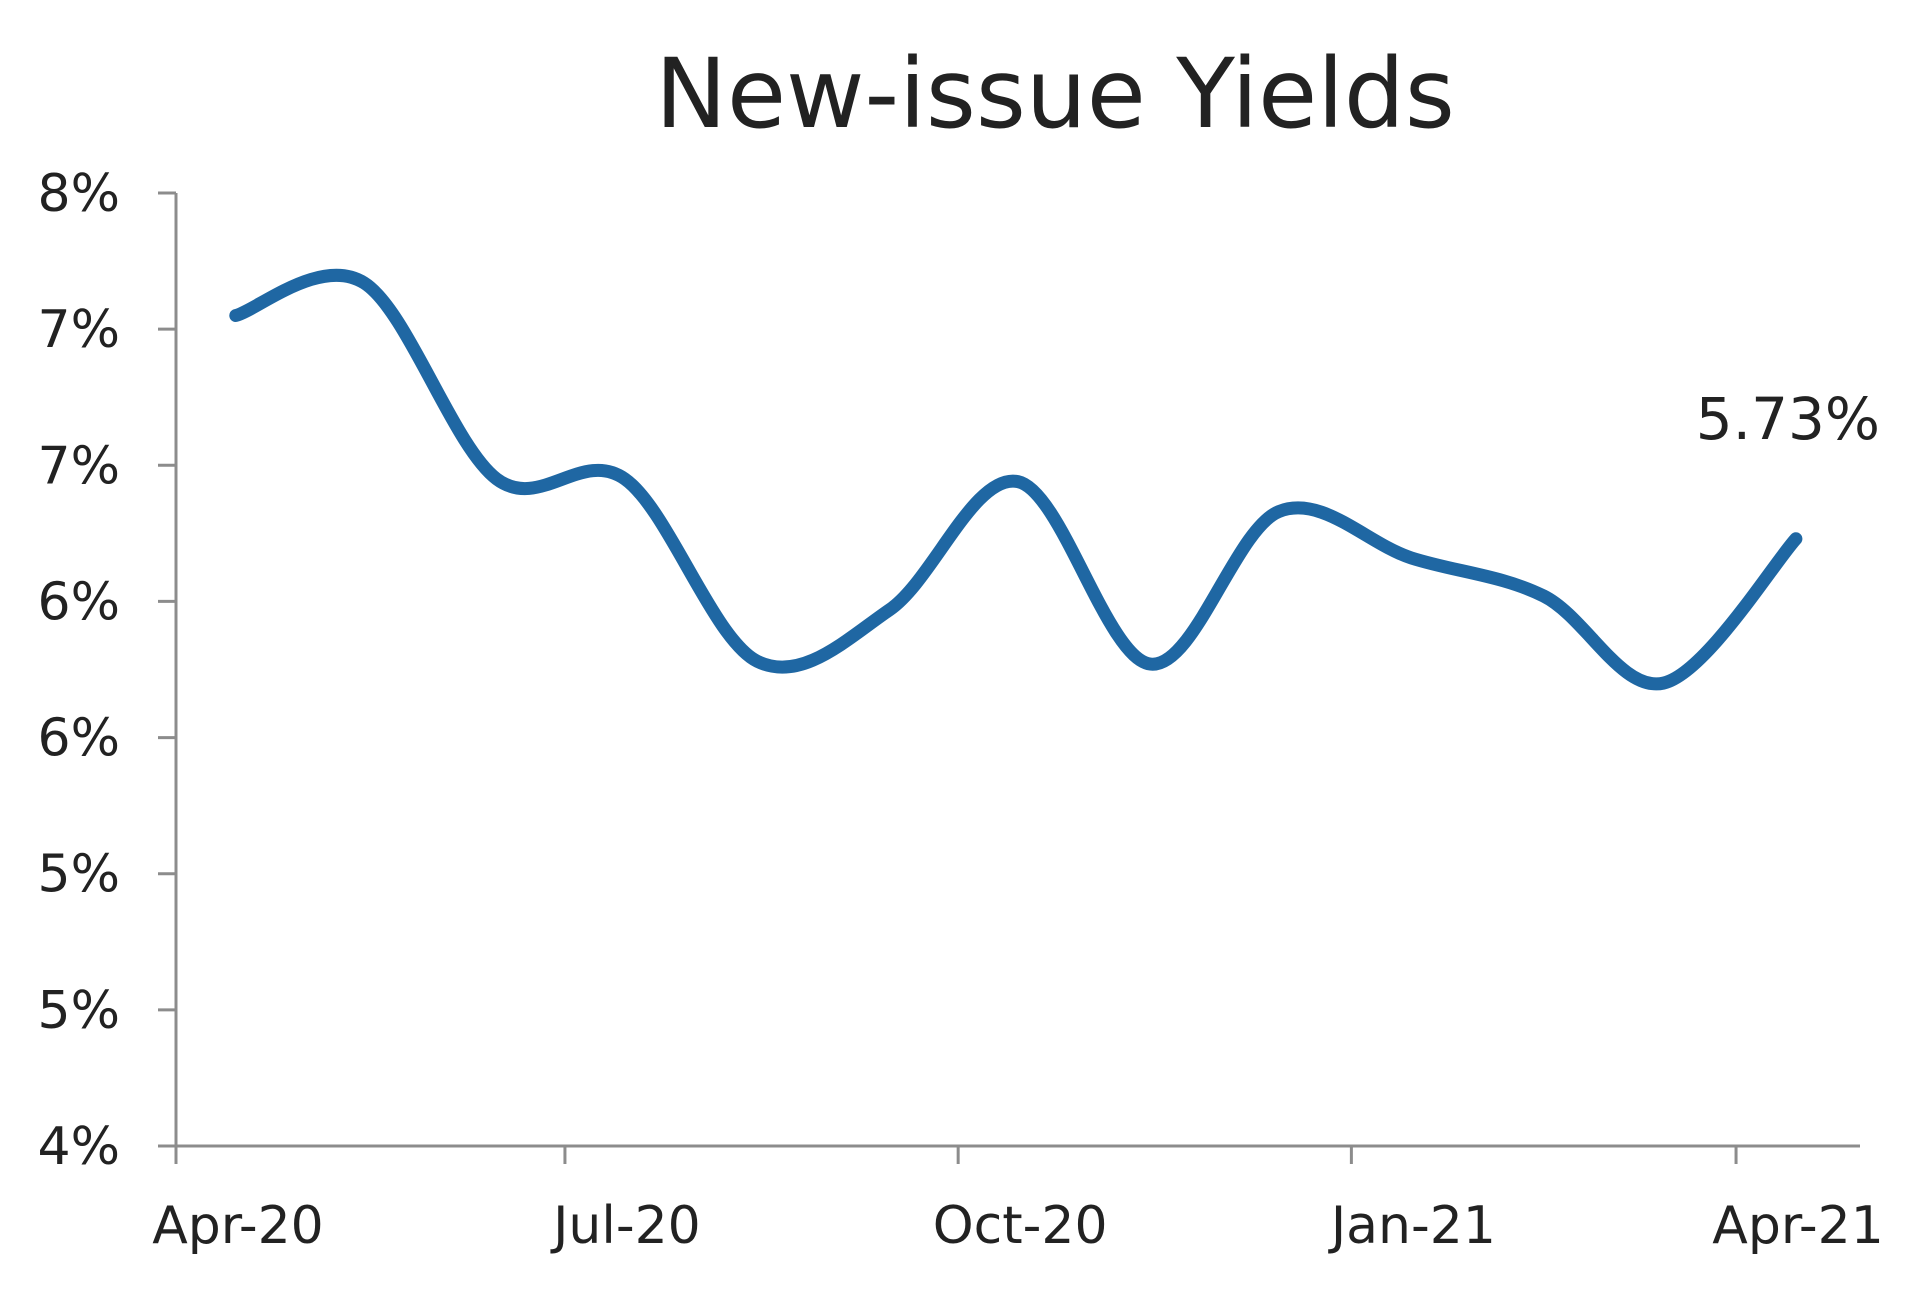 The image size is (1915, 1292). Describe the element at coordinates (625, 1226) in the screenshot. I see `x-tick-label: Jul-20` at that location.